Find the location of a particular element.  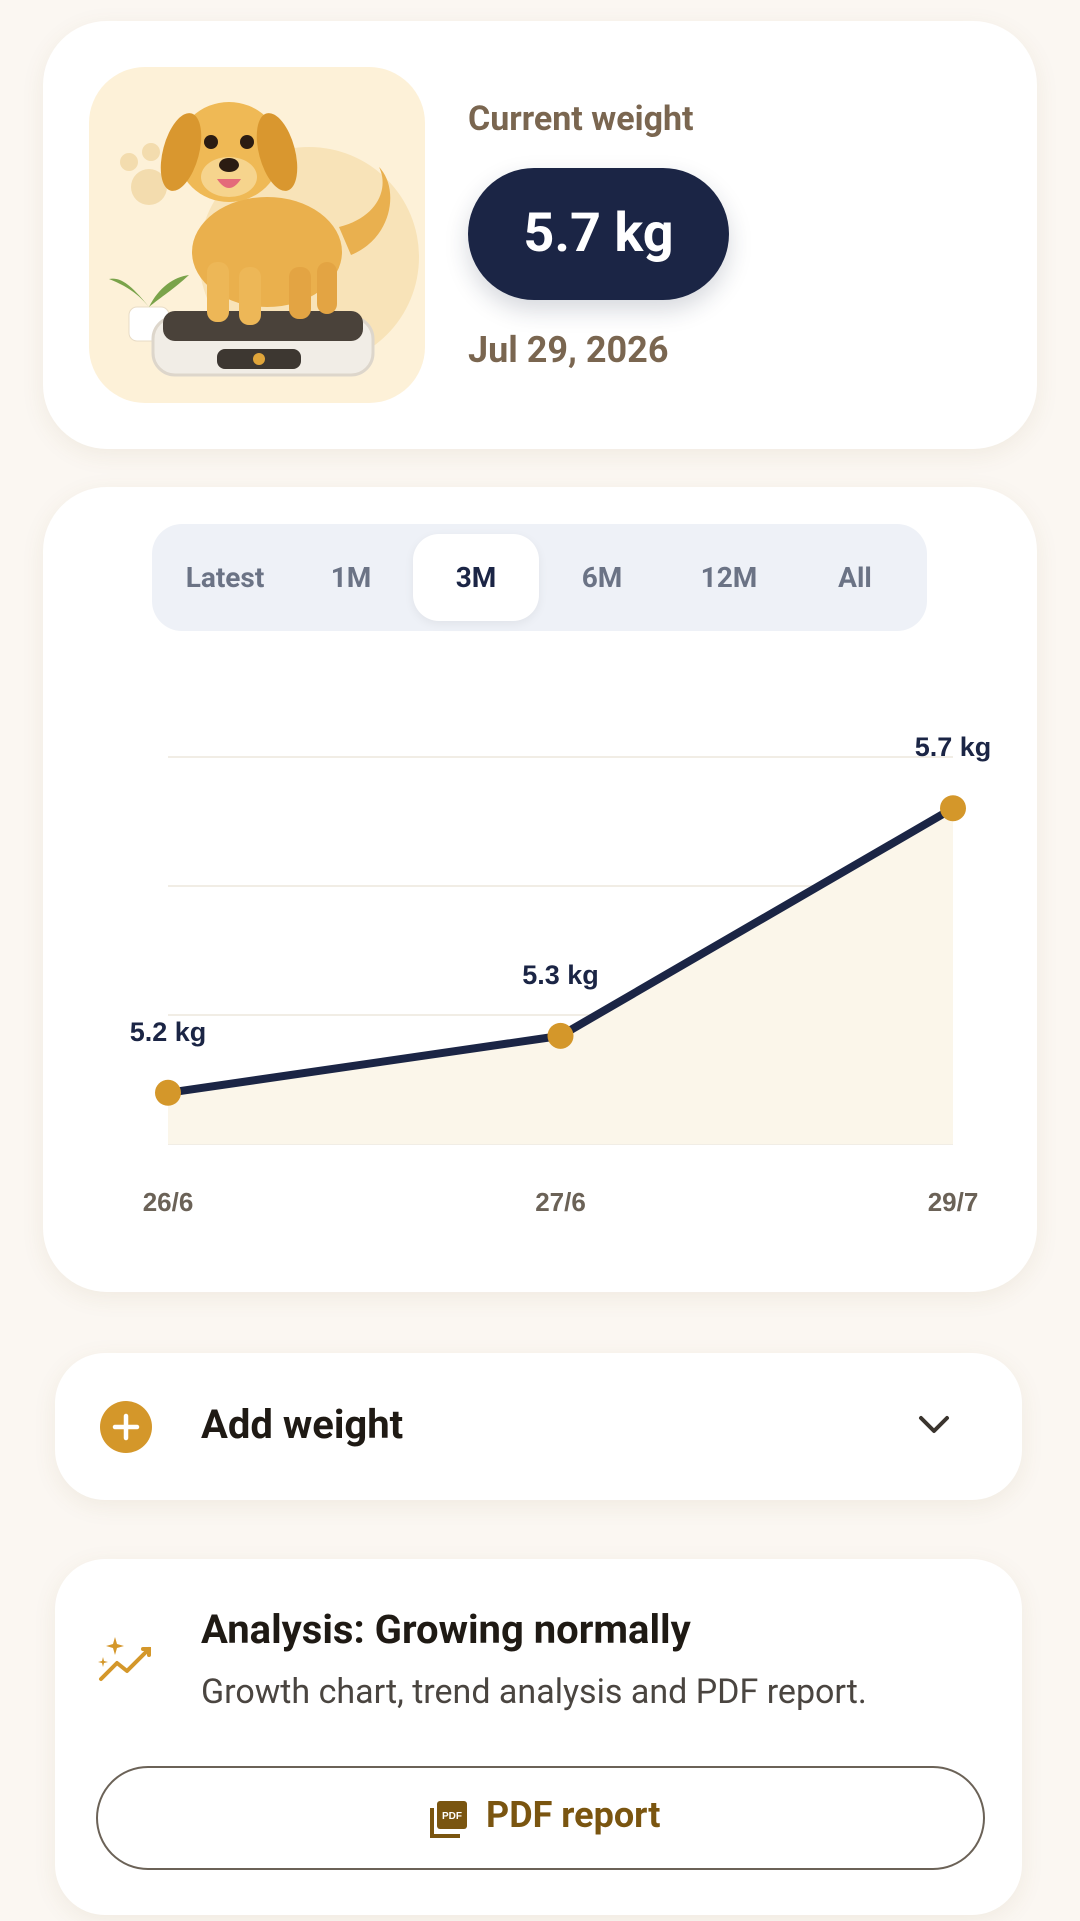

pdf-report-button: PDF PDF report is located at coordinates (540, 1818).